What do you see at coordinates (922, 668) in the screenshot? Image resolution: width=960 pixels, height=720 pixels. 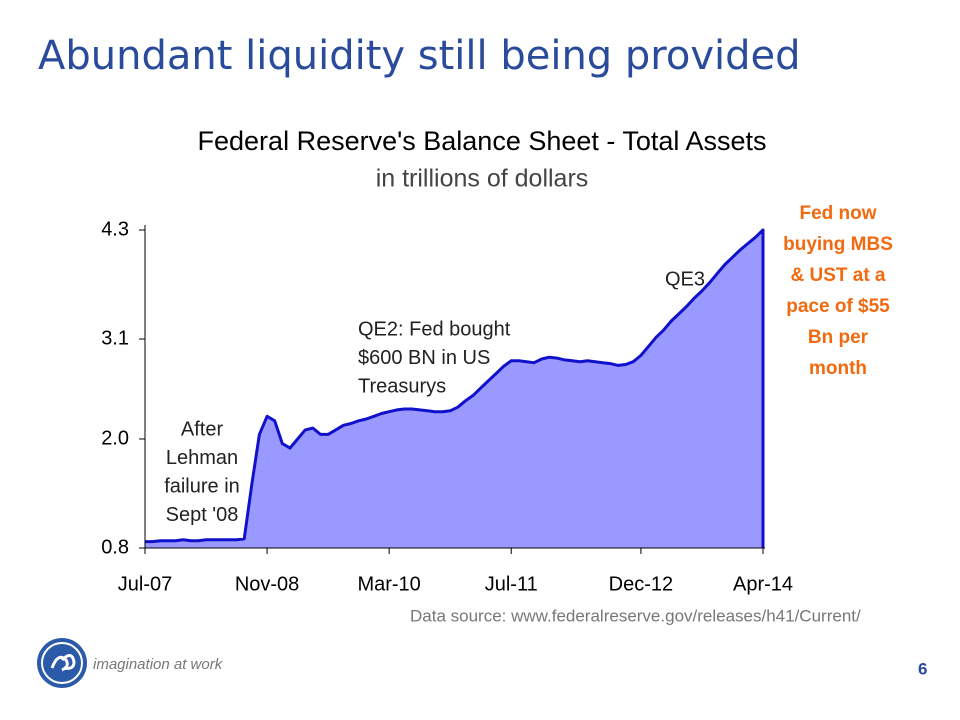 I see `page-number: 6` at bounding box center [922, 668].